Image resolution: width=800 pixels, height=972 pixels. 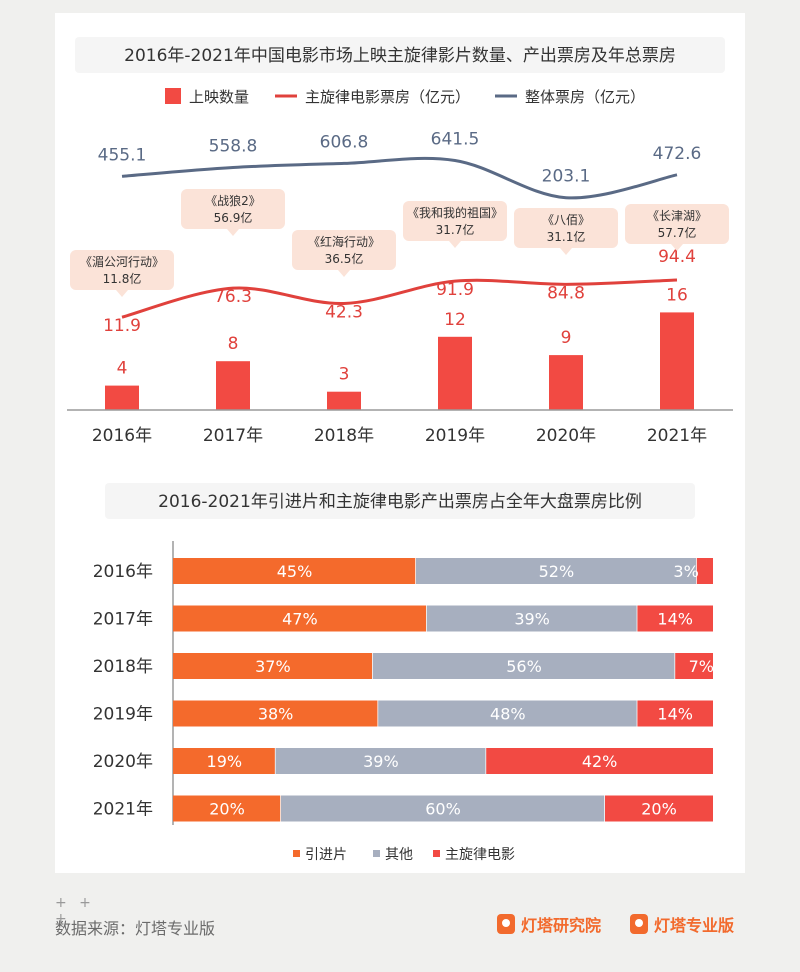 I want to click on bar-count-label: 16, so click(x=677, y=295).